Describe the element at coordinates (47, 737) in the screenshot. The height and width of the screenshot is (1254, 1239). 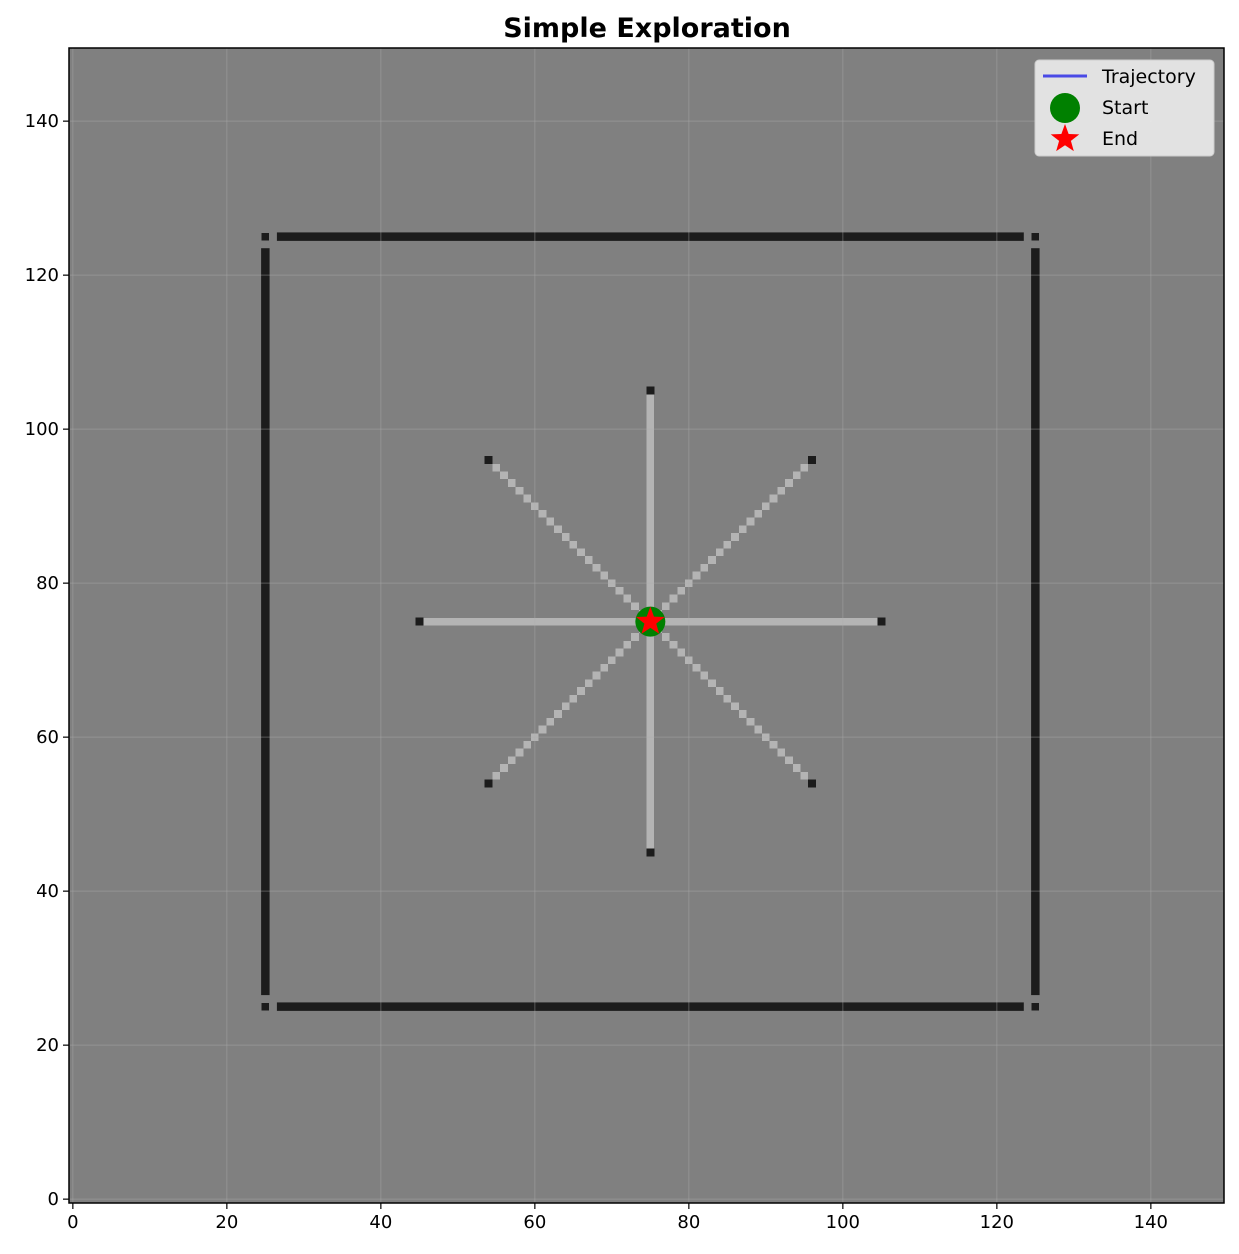
I see `y-tick-label: 60` at that location.